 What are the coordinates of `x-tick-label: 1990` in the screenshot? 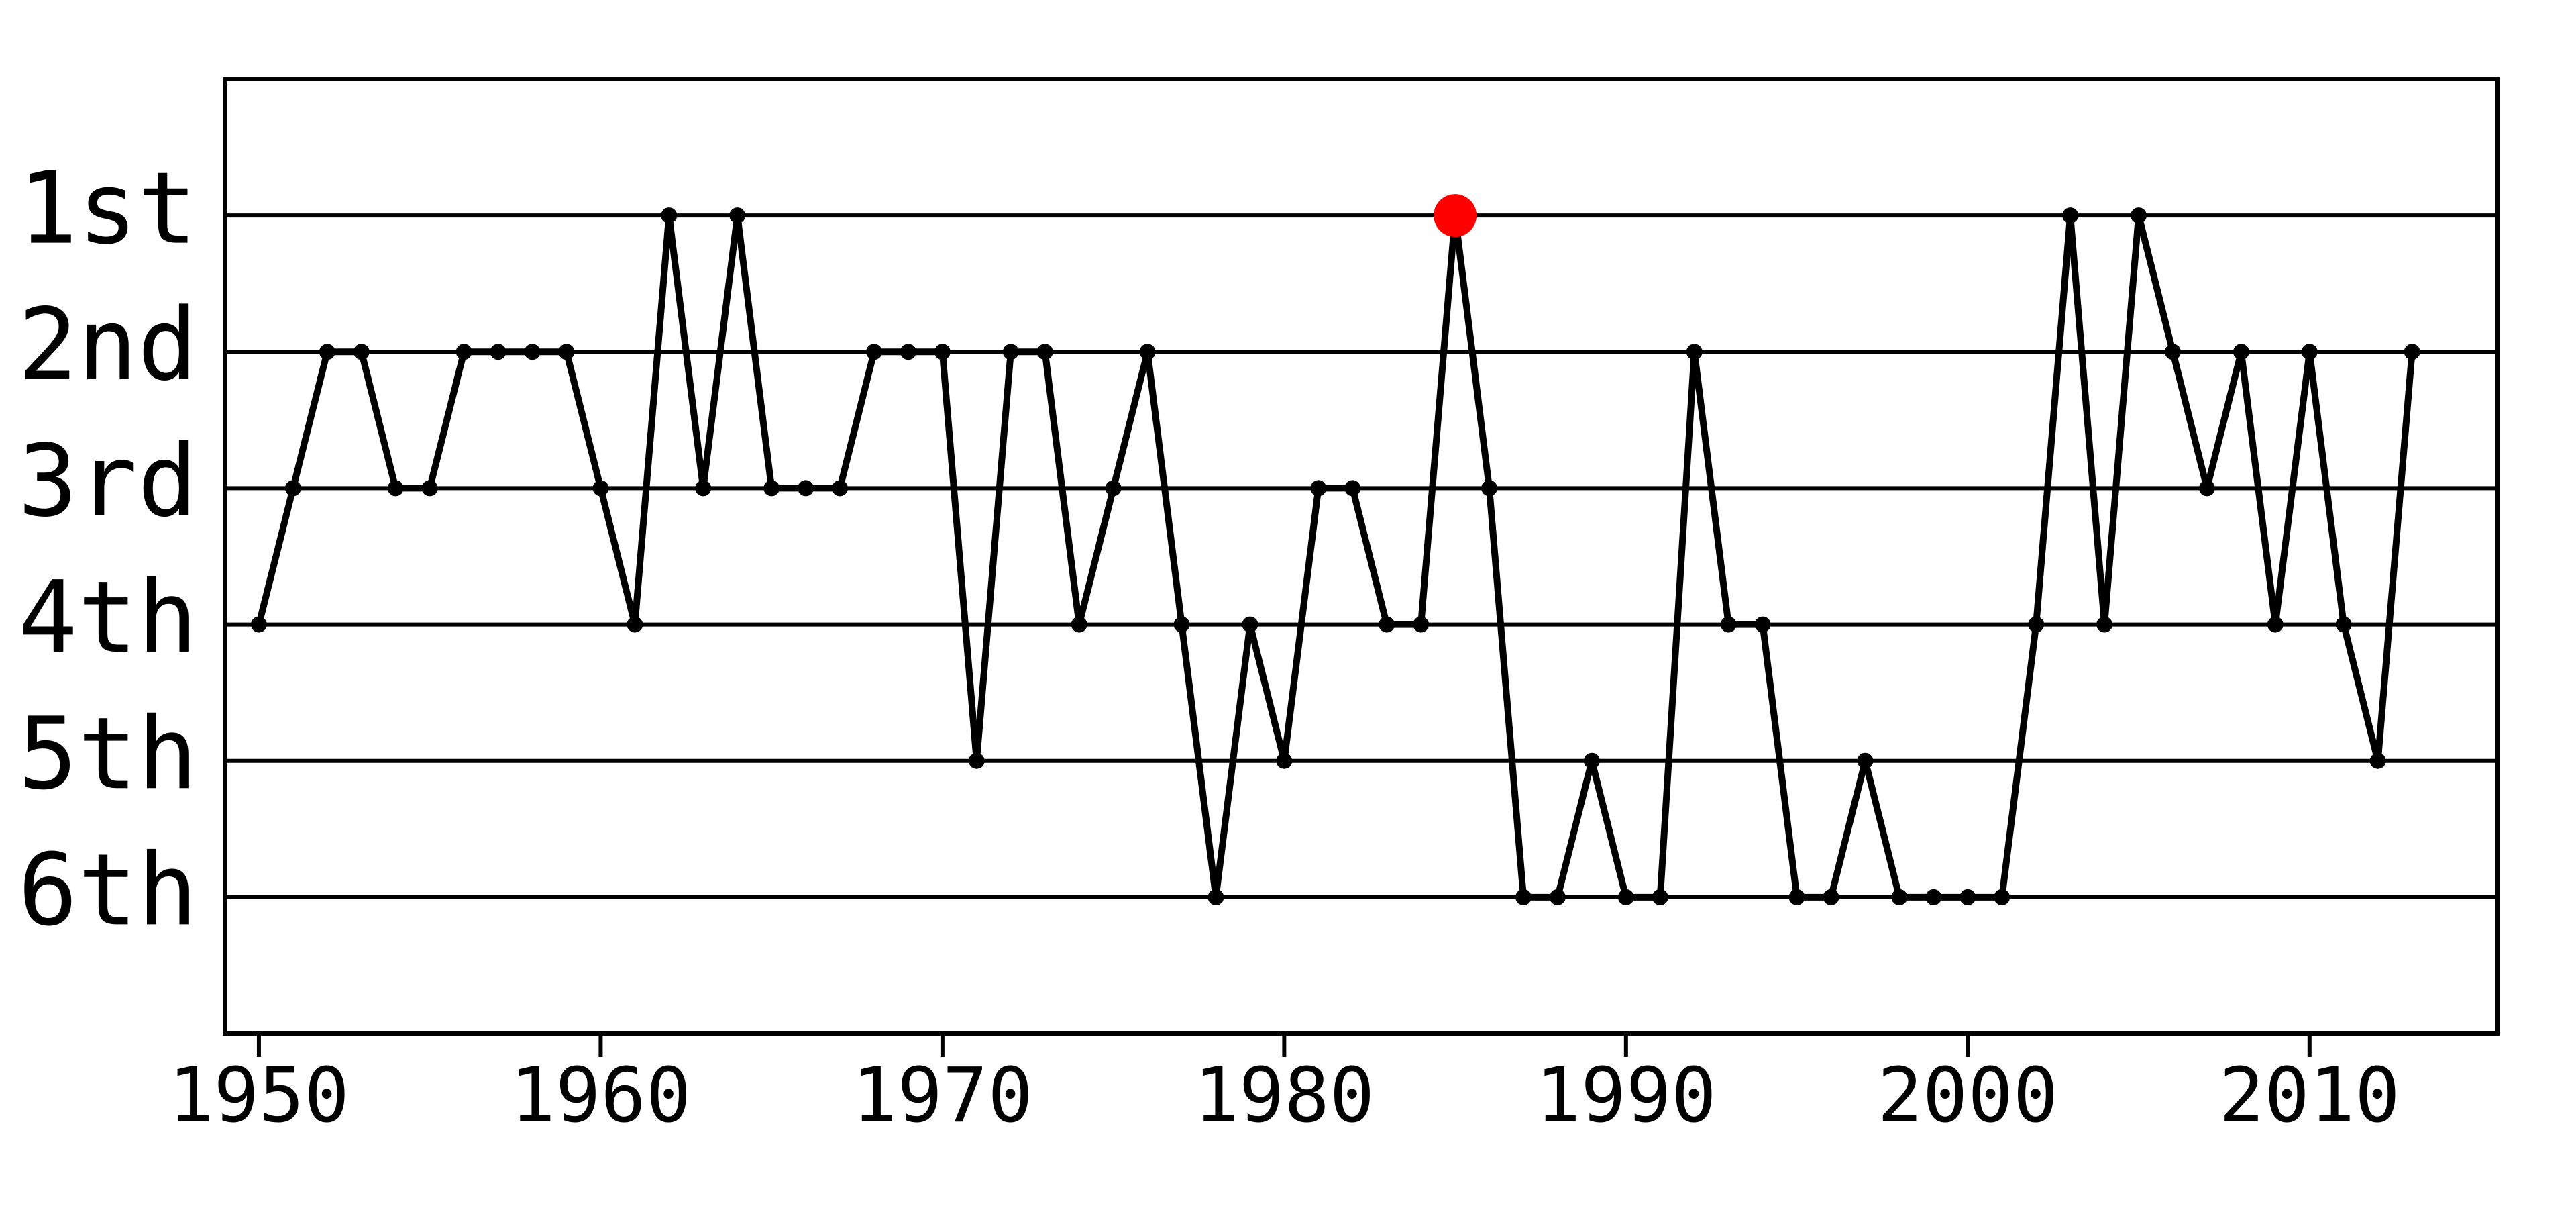 It's located at (1626, 1096).